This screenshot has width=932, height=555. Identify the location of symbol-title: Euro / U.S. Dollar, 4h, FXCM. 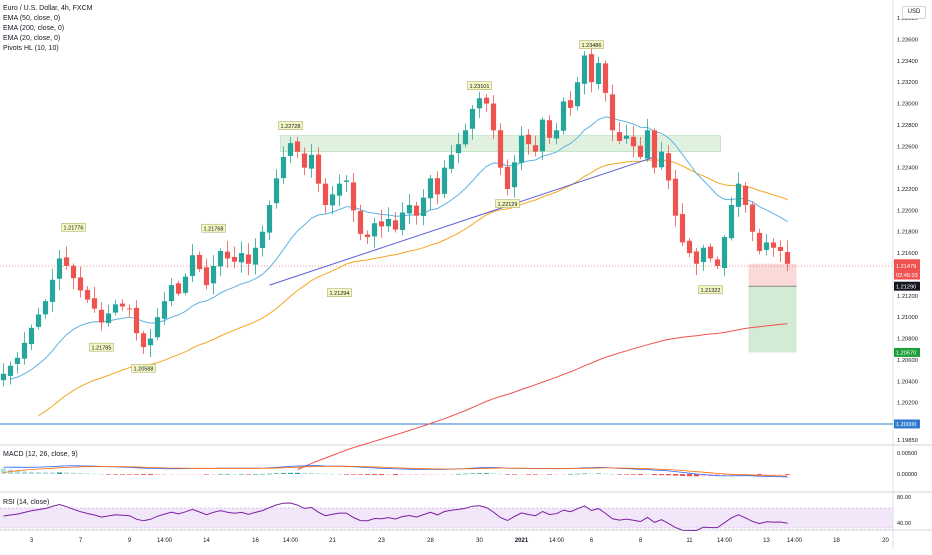
(48, 8).